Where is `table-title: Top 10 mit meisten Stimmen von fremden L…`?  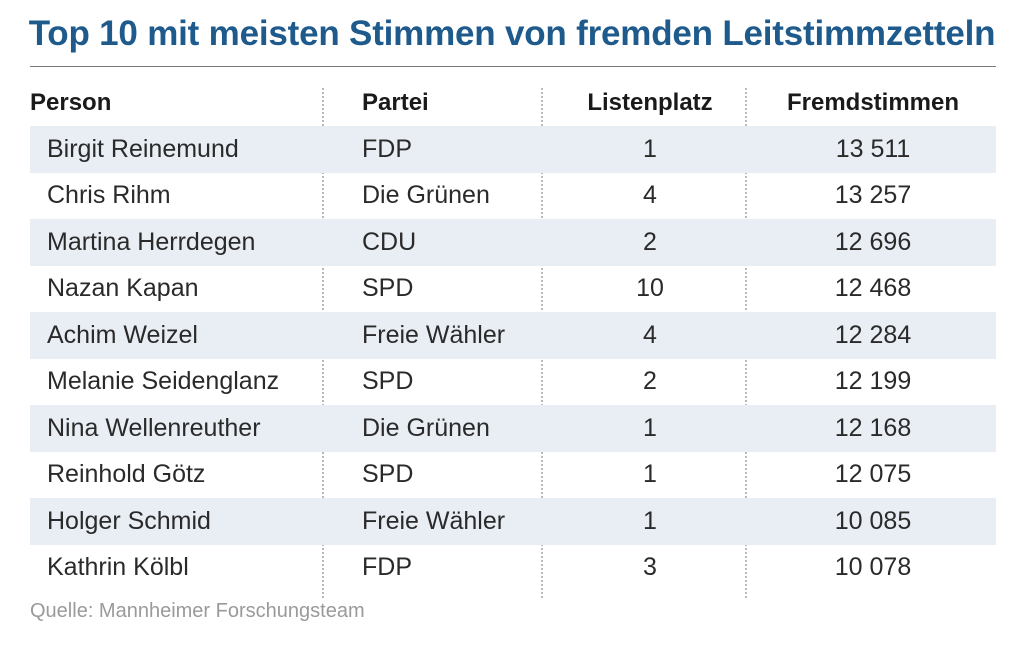
table-title: Top 10 mit meisten Stimmen von fremden L… is located at coordinates (512, 33).